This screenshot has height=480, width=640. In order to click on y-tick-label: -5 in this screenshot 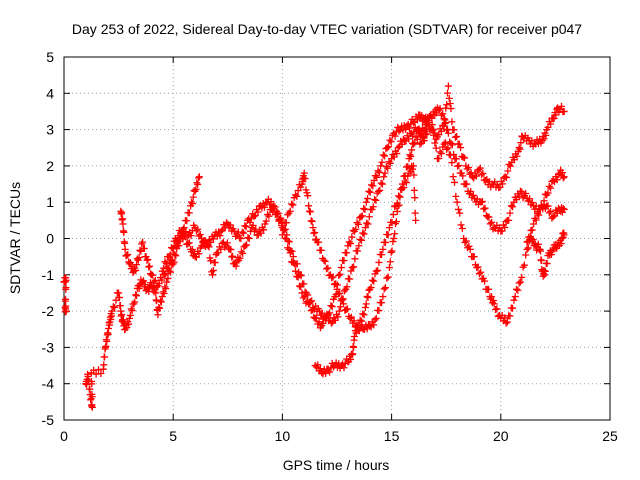, I will do `click(48, 420)`.